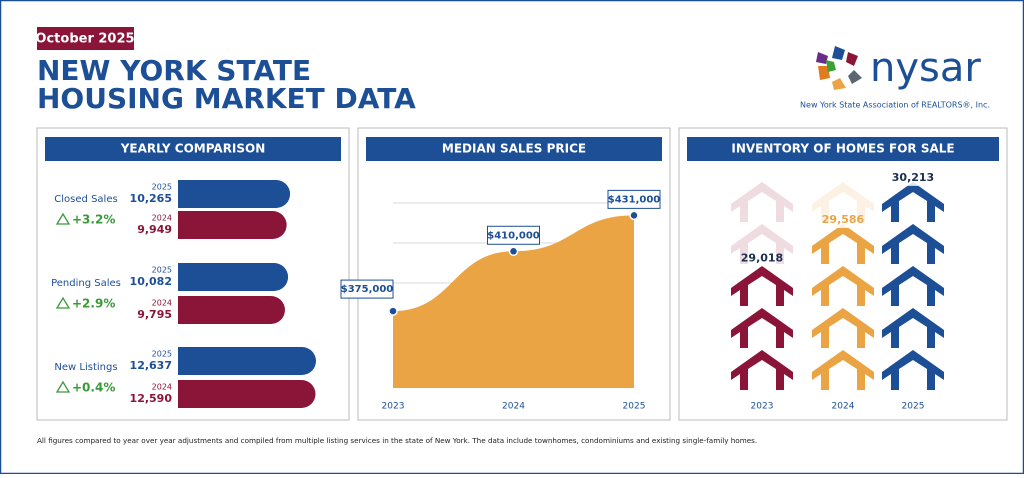 The image size is (1024, 478). I want to click on value-label: $431,000, so click(634, 199).